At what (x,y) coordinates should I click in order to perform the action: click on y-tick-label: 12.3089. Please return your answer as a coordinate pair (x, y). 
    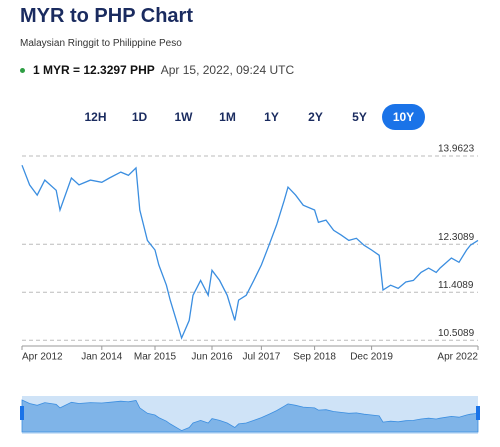
    Looking at the image, I should click on (456, 237).